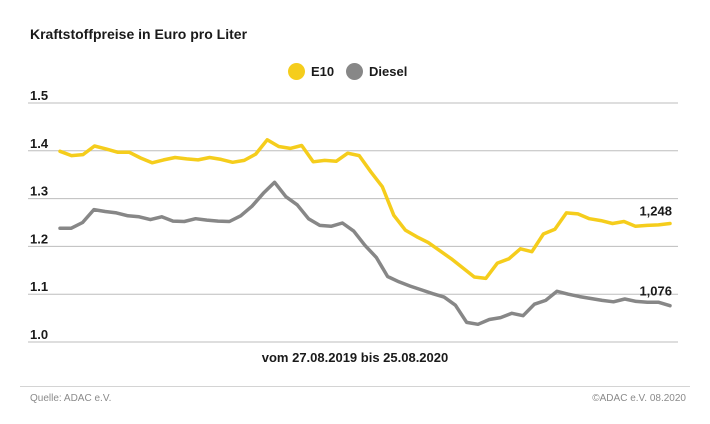 The width and height of the screenshot is (710, 424). What do you see at coordinates (655, 291) in the screenshot?
I see `end-value-label-diesel: 1,076` at bounding box center [655, 291].